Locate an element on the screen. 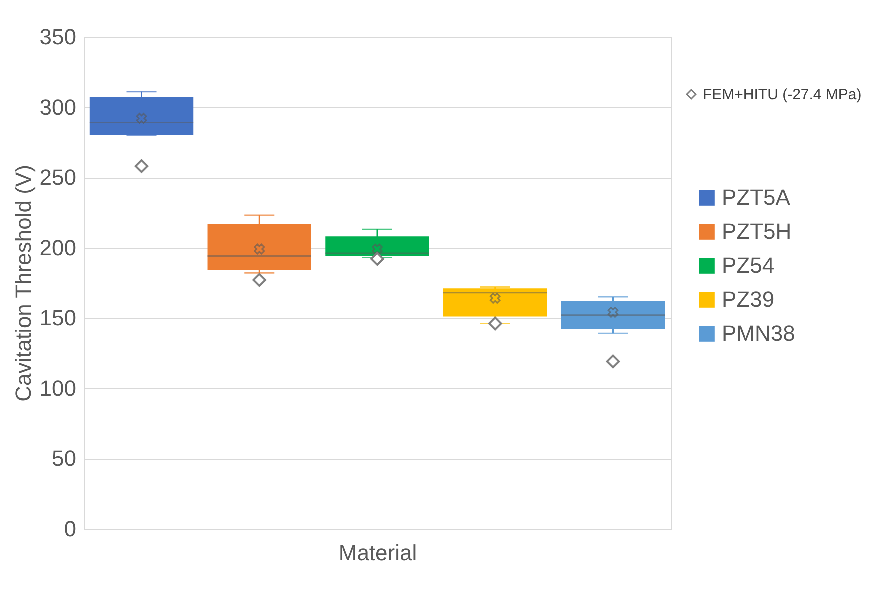 The width and height of the screenshot is (882, 596). legend-label: PMN38 is located at coordinates (759, 333).